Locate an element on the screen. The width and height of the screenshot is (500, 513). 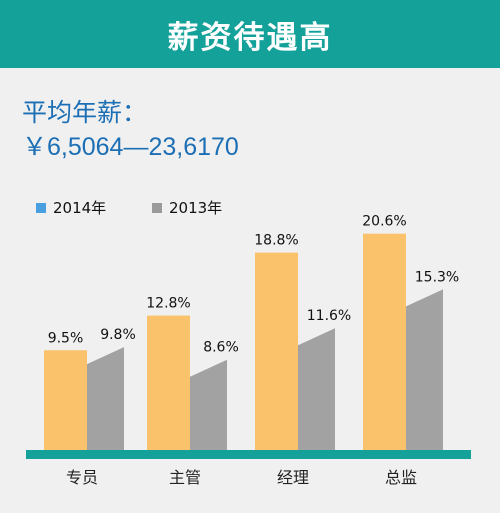
value-label-2014-3: 20.6% is located at coordinates (384, 222).